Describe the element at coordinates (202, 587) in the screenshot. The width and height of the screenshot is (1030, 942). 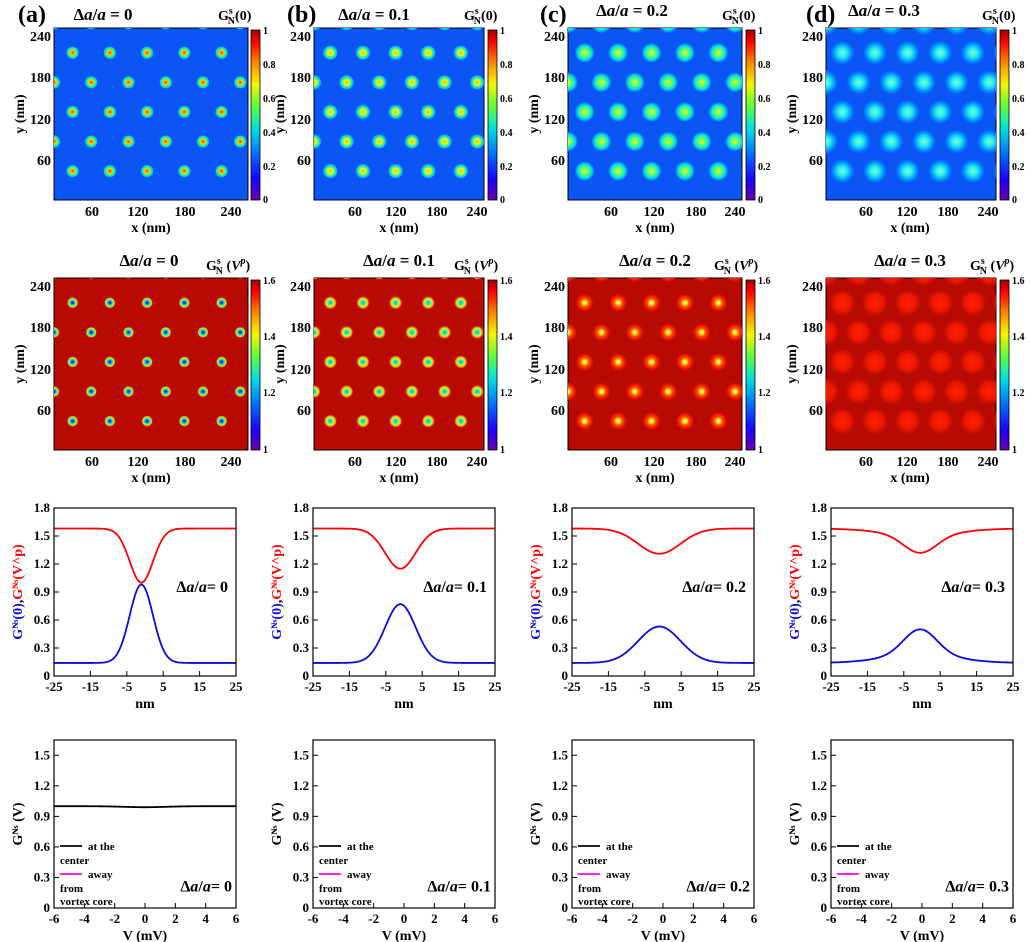
I see `delta-label: Δa/a= 0` at that location.